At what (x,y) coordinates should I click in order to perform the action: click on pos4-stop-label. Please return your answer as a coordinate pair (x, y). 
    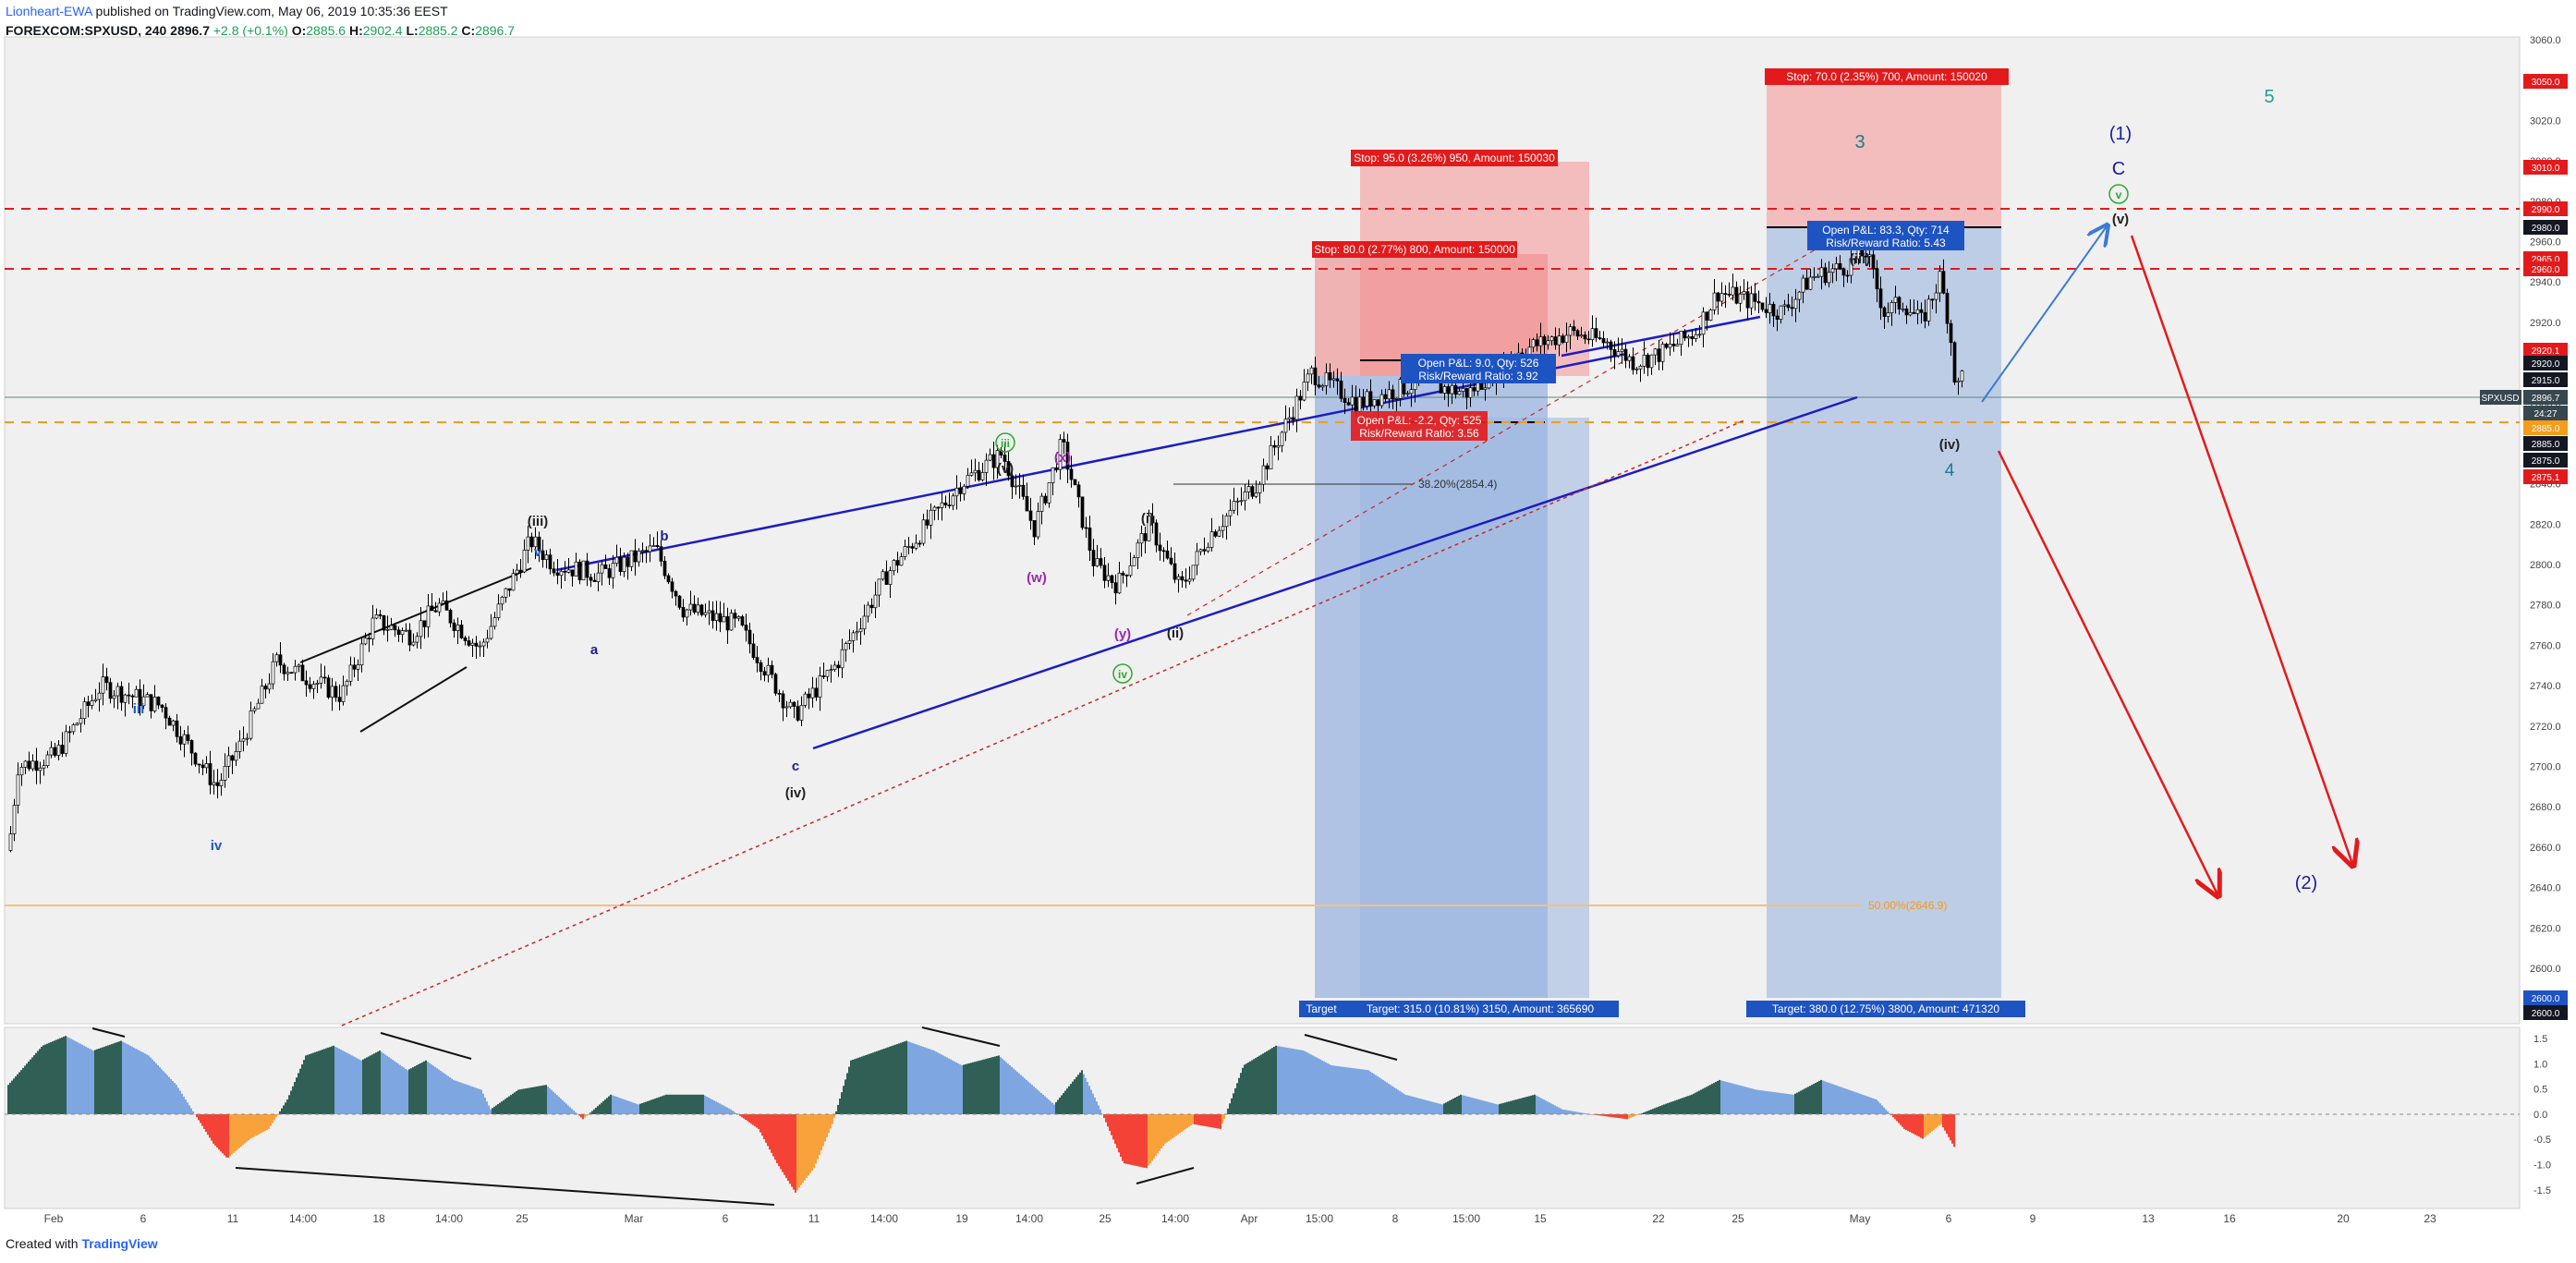
    Looking at the image, I should click on (1887, 76).